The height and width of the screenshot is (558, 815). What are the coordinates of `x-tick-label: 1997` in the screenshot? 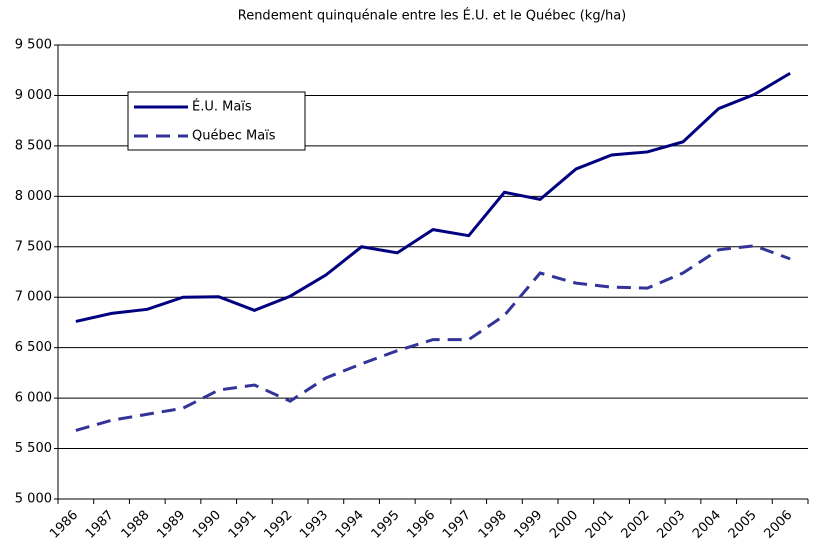 It's located at (457, 525).